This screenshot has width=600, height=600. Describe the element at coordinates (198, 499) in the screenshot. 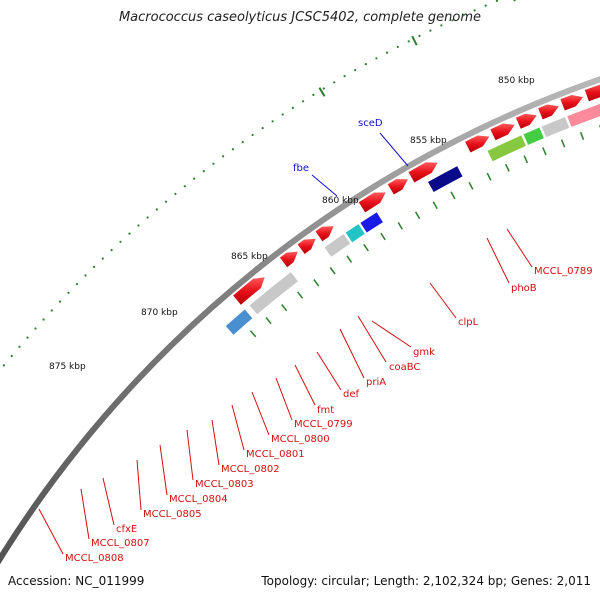

I see `gene-label: MCCL_0804` at that location.